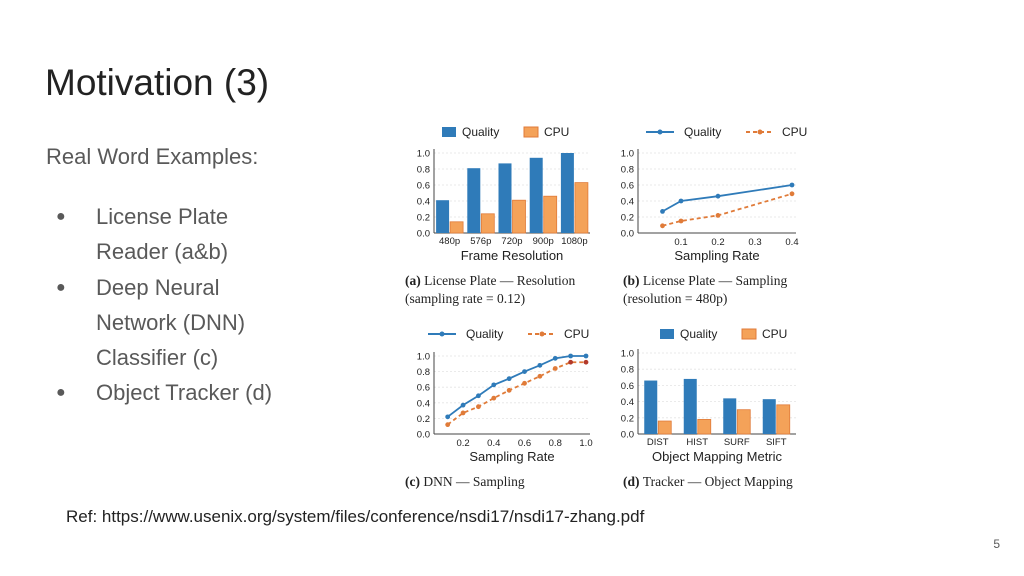 This screenshot has width=1024, height=576. Describe the element at coordinates (499, 280) in the screenshot. I see `caption-text: License Plate — Resolution` at that location.